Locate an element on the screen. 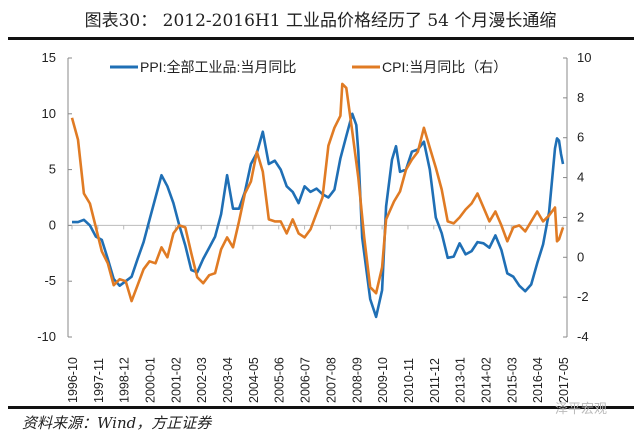  top-rule is located at coordinates (321, 38).